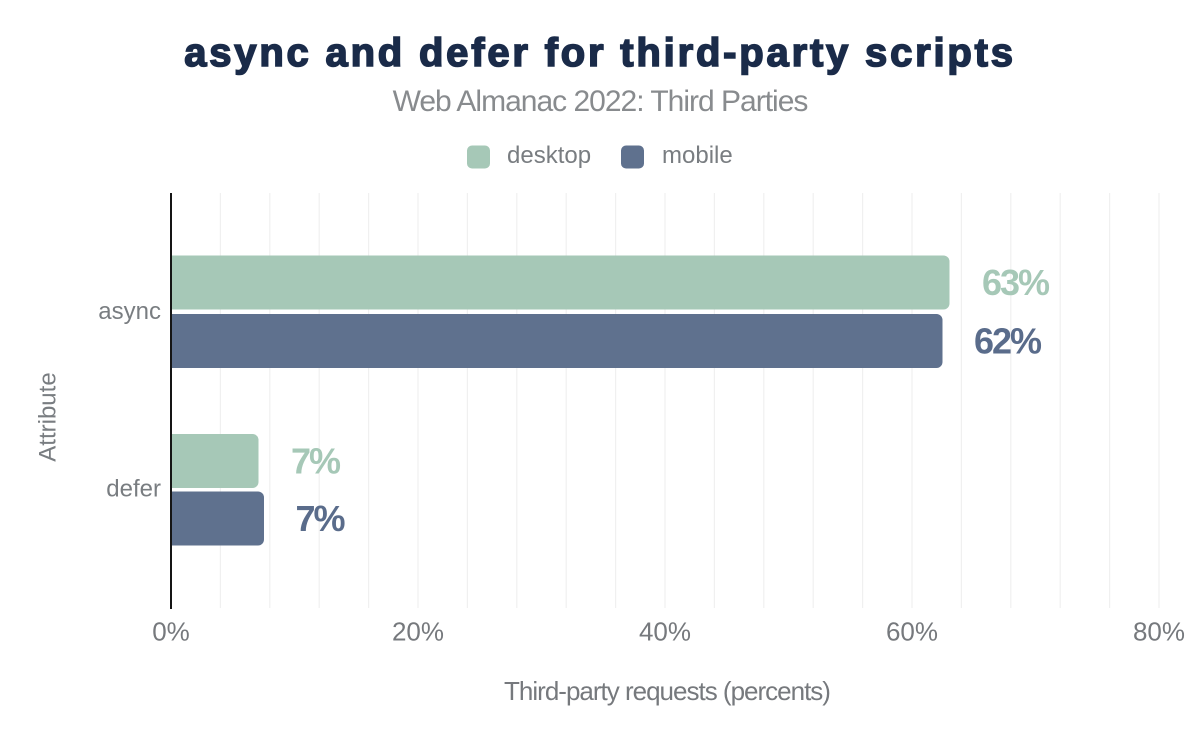  I want to click on svg-text: 63%, so click(1016, 282).